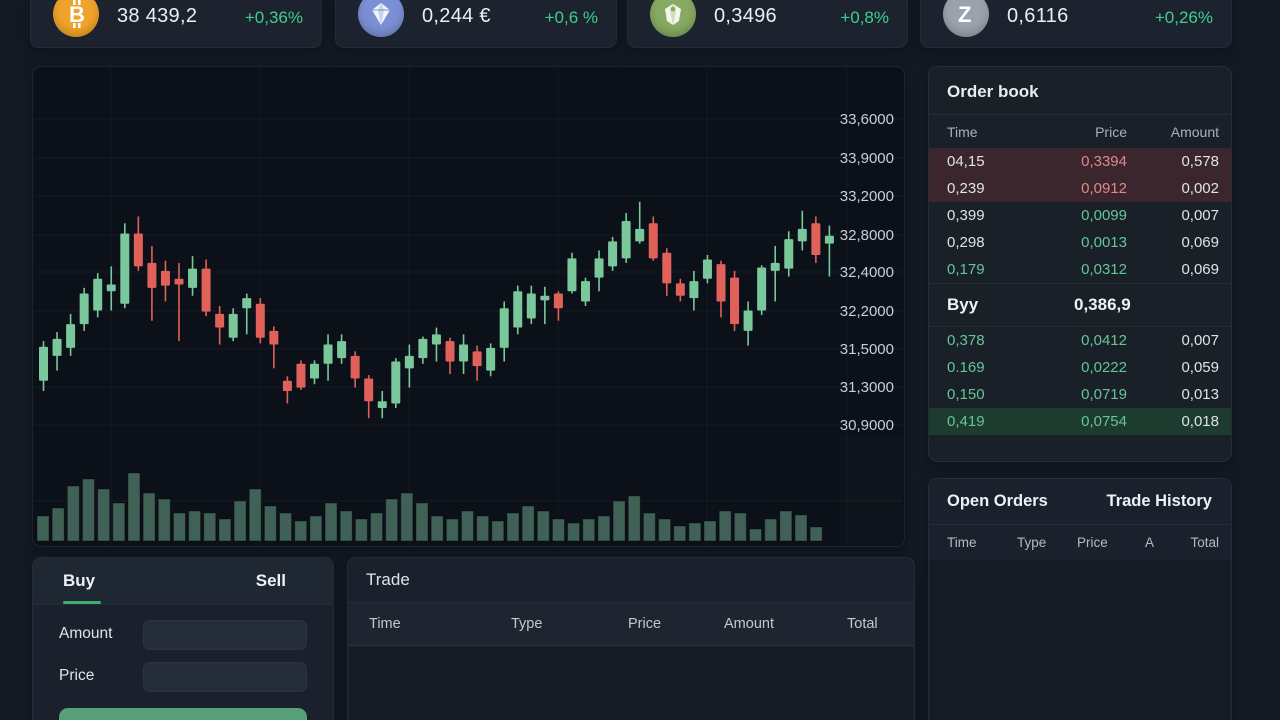 The height and width of the screenshot is (720, 1280). I want to click on axis-haze, so click(871, 490).